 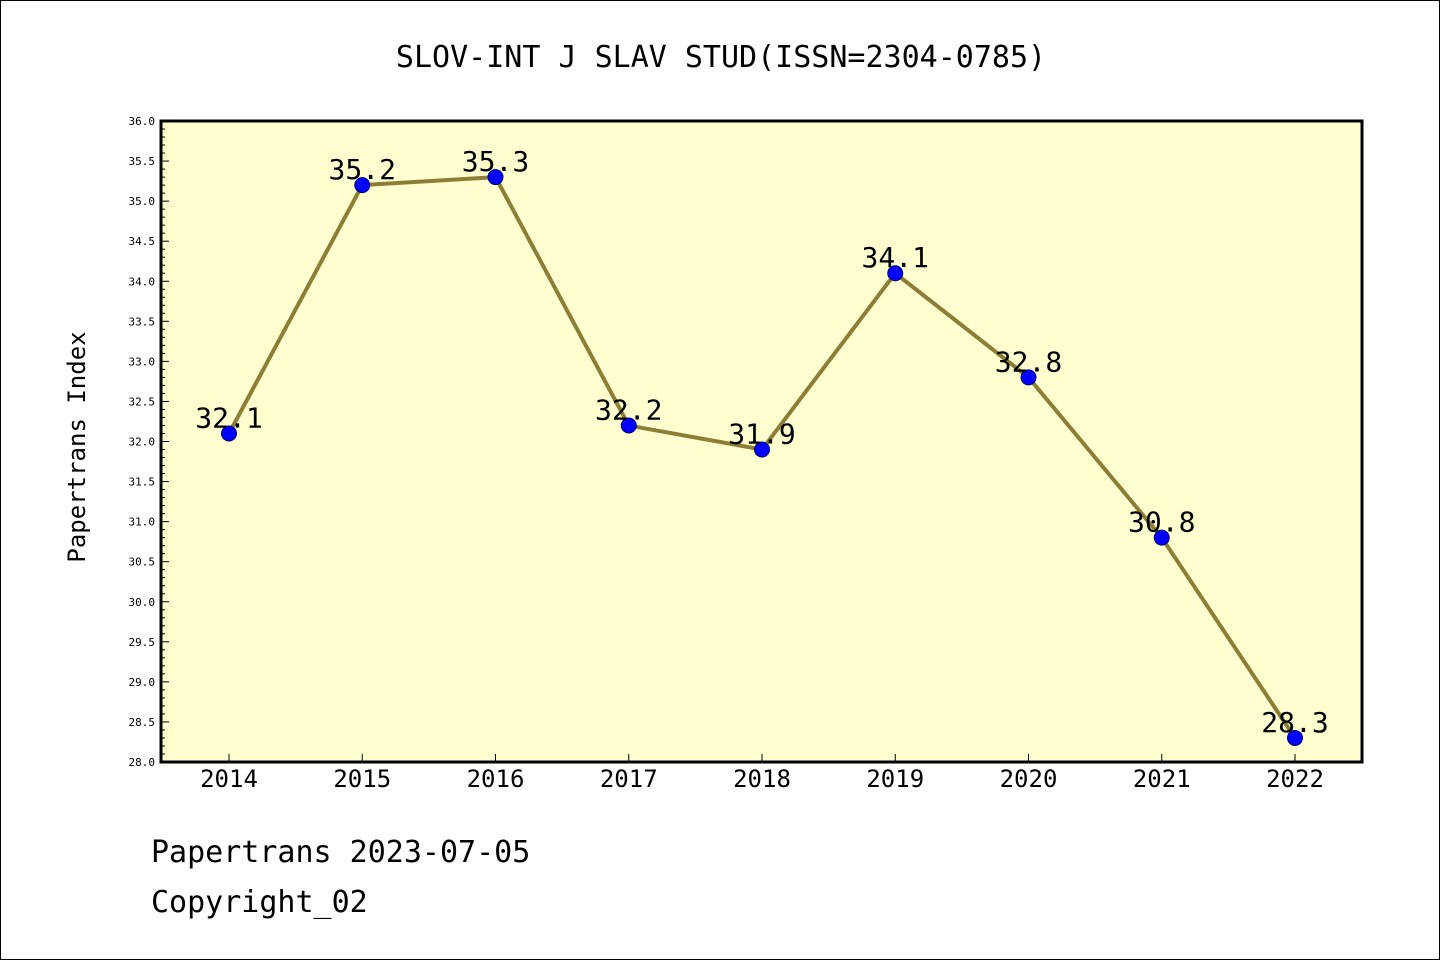 What do you see at coordinates (142, 321) in the screenshot?
I see `y-tick-label: 33.5` at bounding box center [142, 321].